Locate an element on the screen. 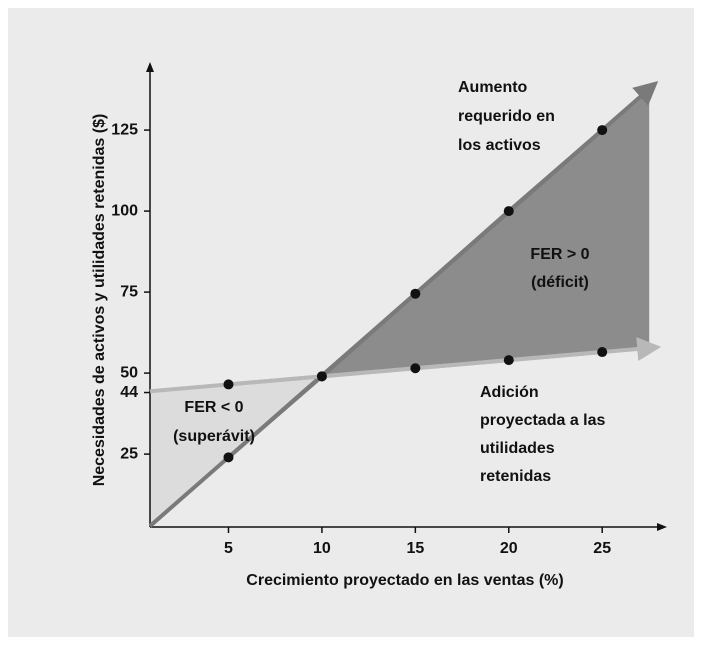  annotation: (déficit) is located at coordinates (560, 282).